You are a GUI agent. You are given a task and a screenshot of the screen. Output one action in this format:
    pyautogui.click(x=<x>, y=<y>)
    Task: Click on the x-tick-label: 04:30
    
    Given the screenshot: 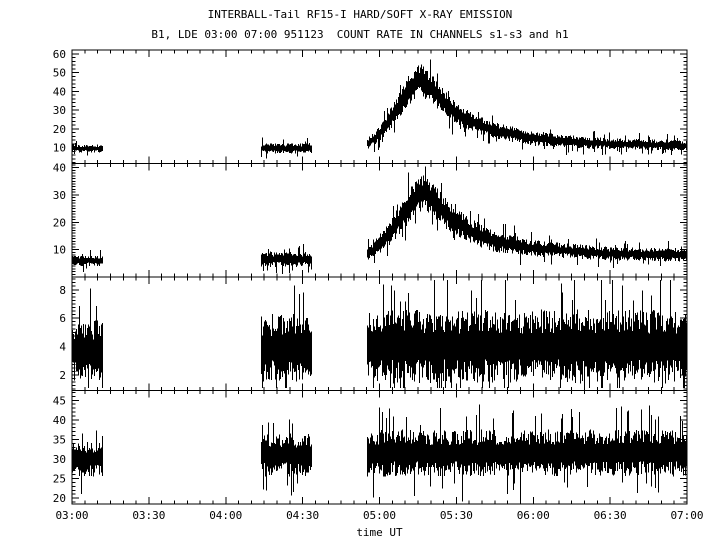 What is the action you would take?
    pyautogui.click(x=302, y=515)
    